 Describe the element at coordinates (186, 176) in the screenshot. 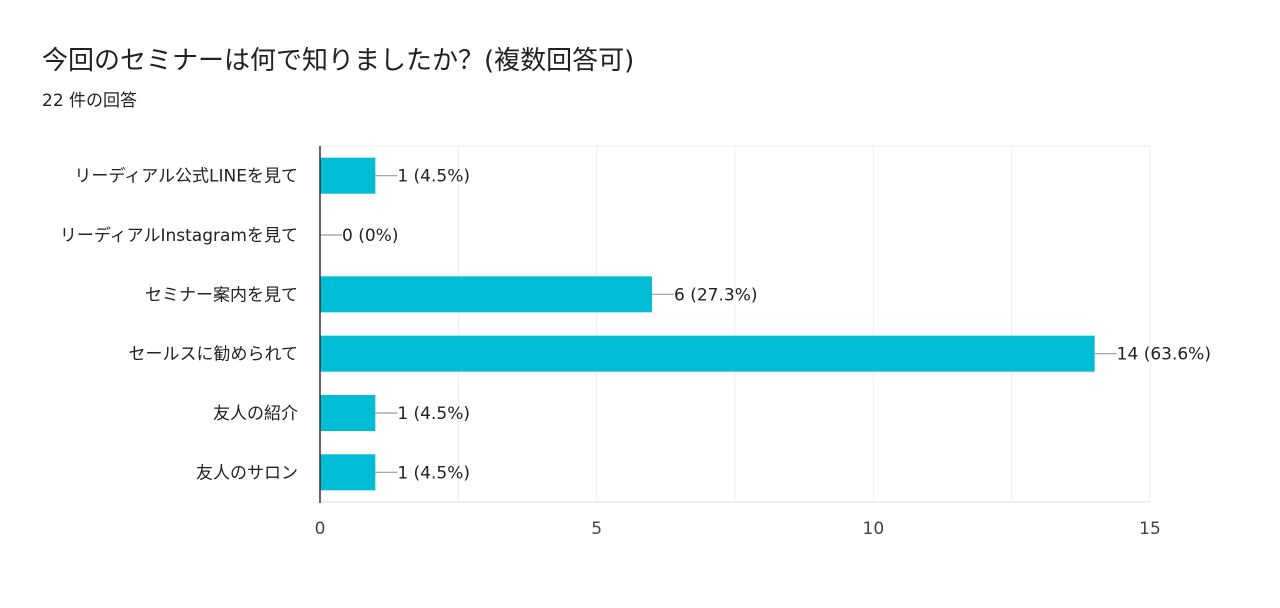

I see `category-label: リーディアル公式LINEを見て` at that location.